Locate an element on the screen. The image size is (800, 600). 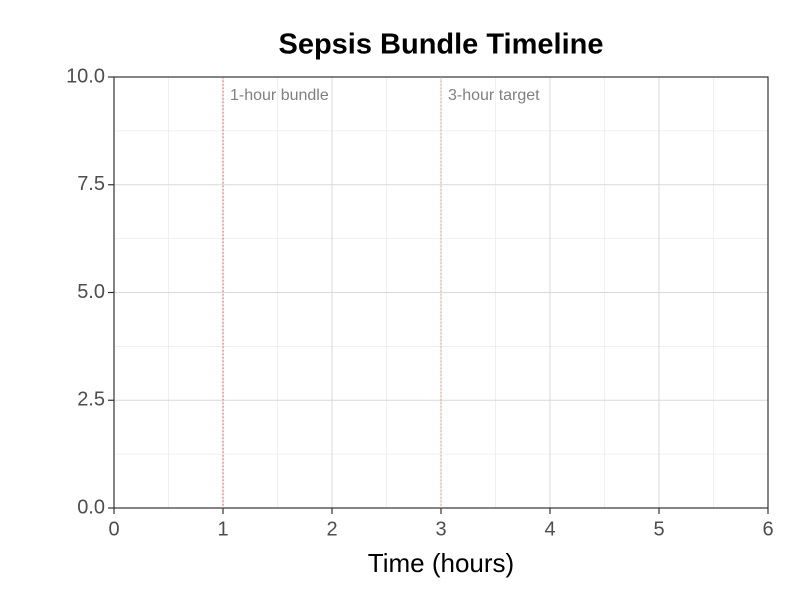
y-tick-label: 2.5 is located at coordinates (91, 400).